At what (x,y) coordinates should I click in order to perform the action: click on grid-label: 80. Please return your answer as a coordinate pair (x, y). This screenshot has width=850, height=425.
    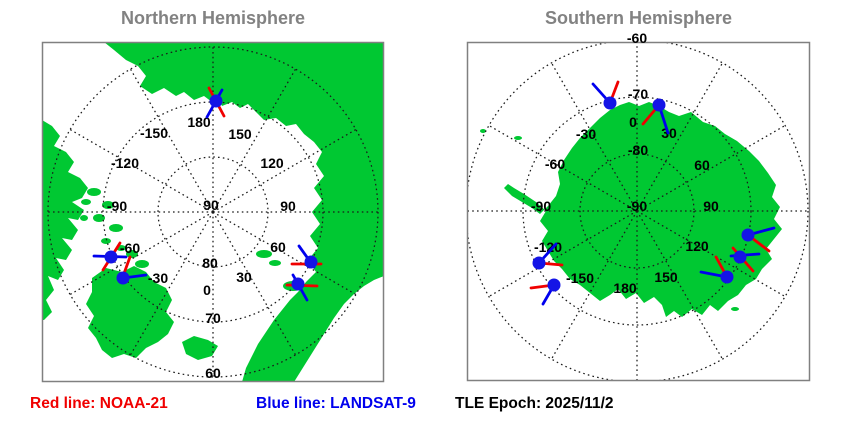
    Looking at the image, I should click on (210, 263).